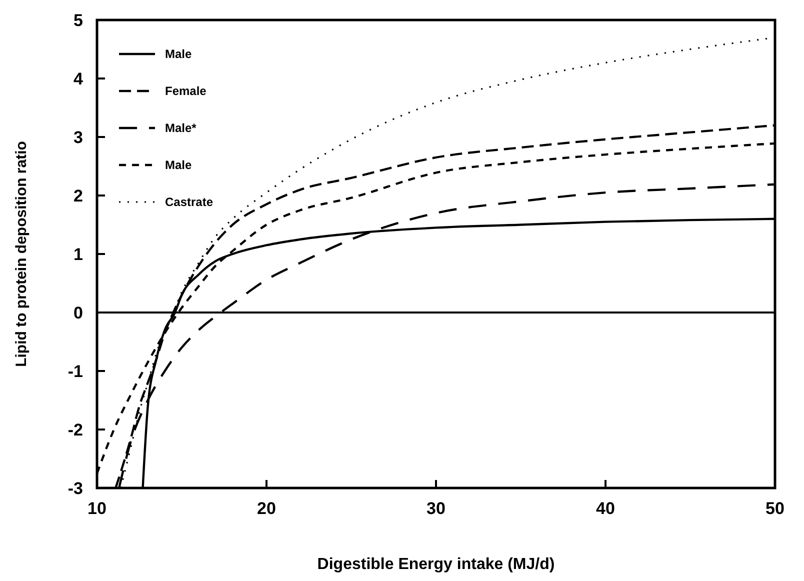 This screenshot has width=804, height=581. Describe the element at coordinates (436, 564) in the screenshot. I see `x-axis-title: Digestible Energy intake (MJ/d)` at that location.